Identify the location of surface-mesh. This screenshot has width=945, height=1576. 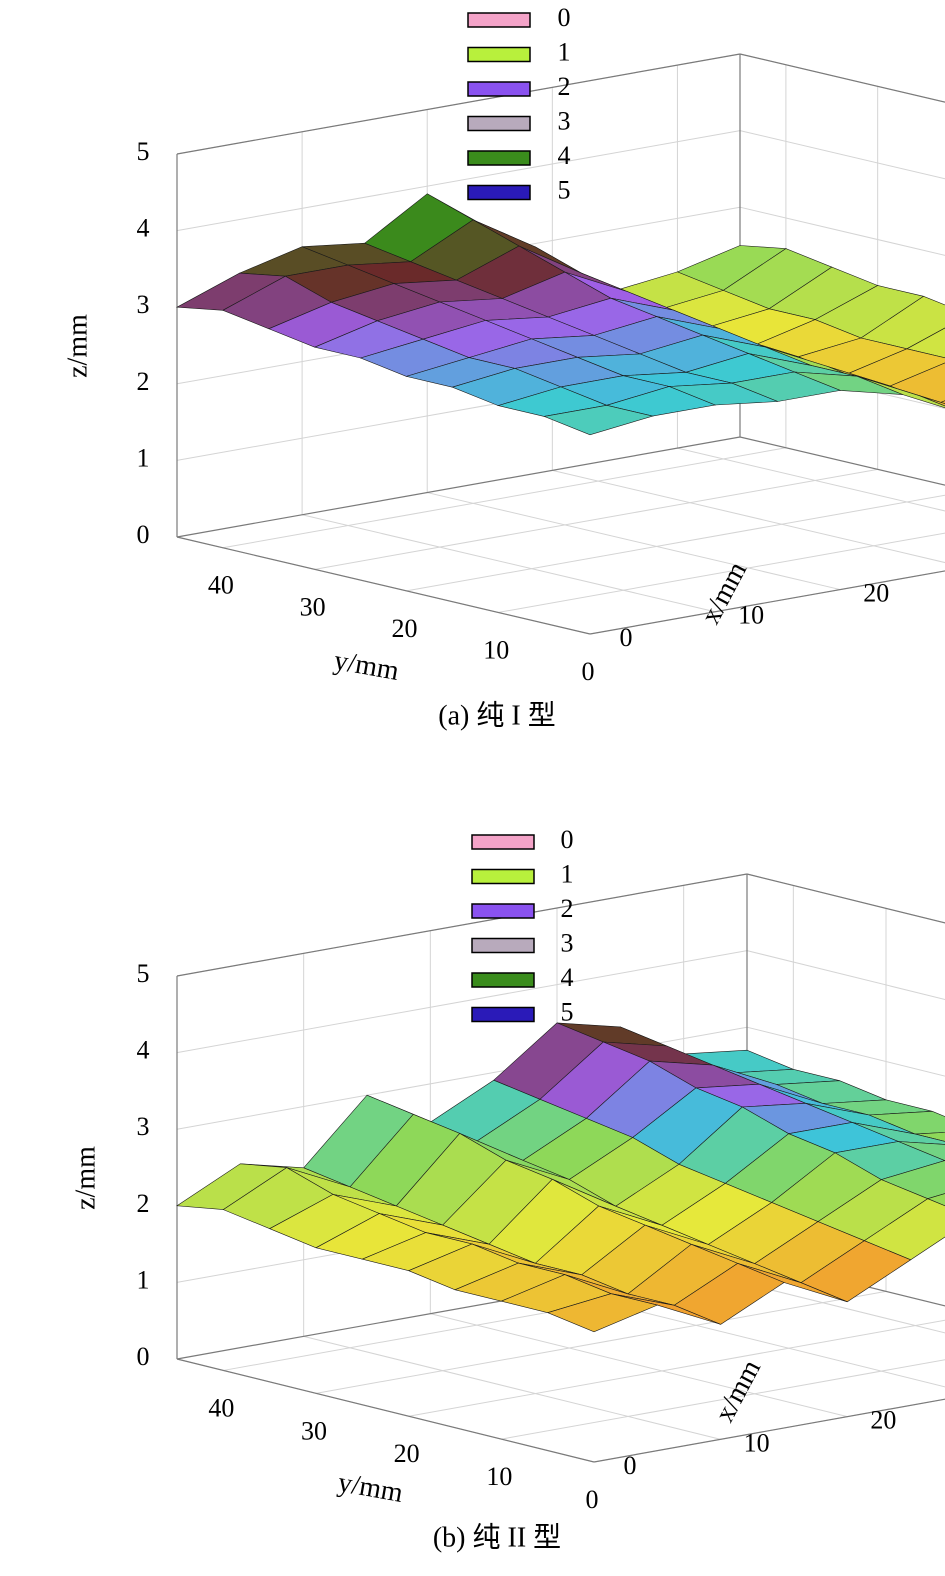
(561, 314).